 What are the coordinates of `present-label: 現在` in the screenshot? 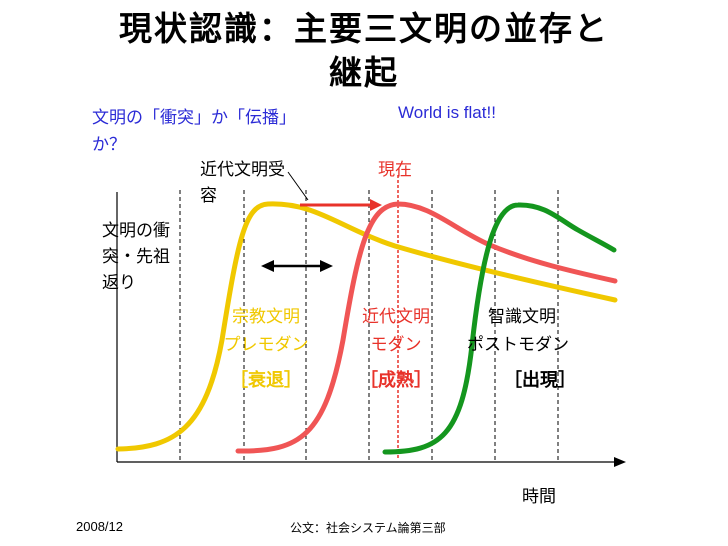 It's located at (395, 170).